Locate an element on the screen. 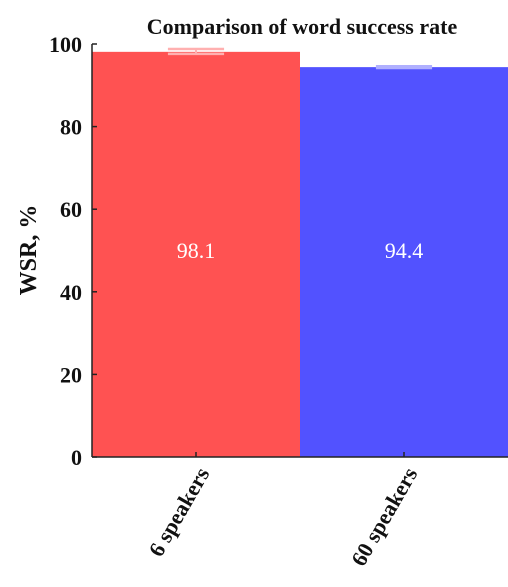 The height and width of the screenshot is (587, 508). y-axis: 0 20 40 60 80 100 is located at coordinates (73, 251).